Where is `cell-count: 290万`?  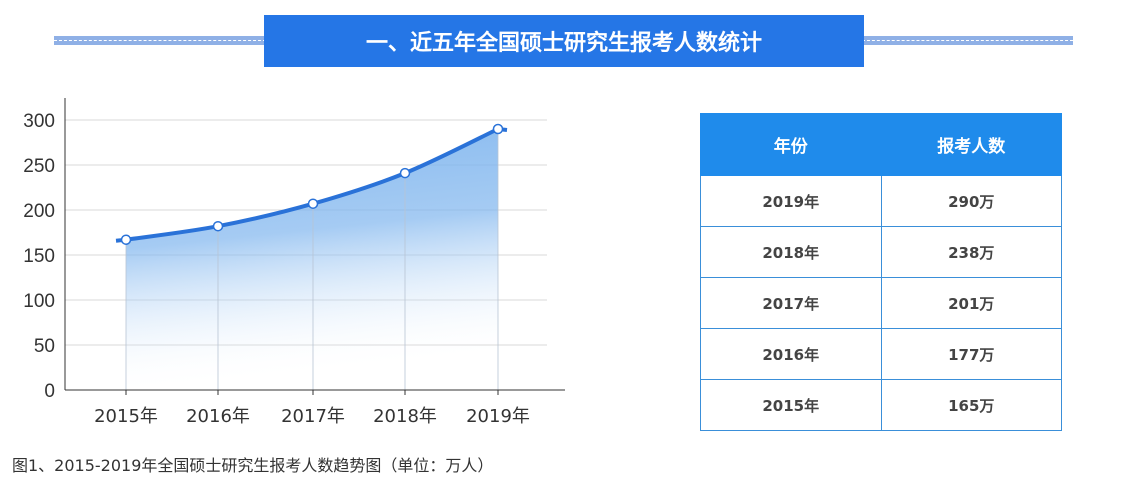 cell-count: 290万 is located at coordinates (971, 201).